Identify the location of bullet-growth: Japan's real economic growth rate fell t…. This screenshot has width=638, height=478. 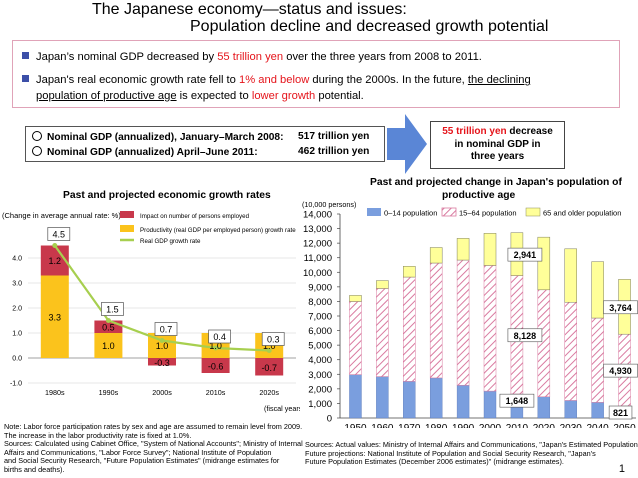
(276, 80).